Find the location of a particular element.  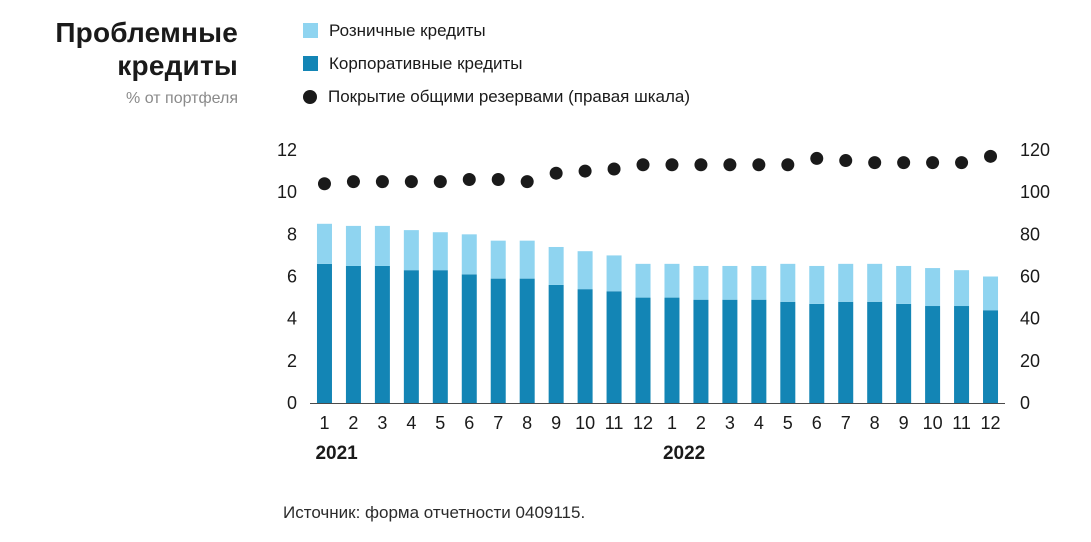

left-axis-tick-label: 10 is located at coordinates (287, 192).